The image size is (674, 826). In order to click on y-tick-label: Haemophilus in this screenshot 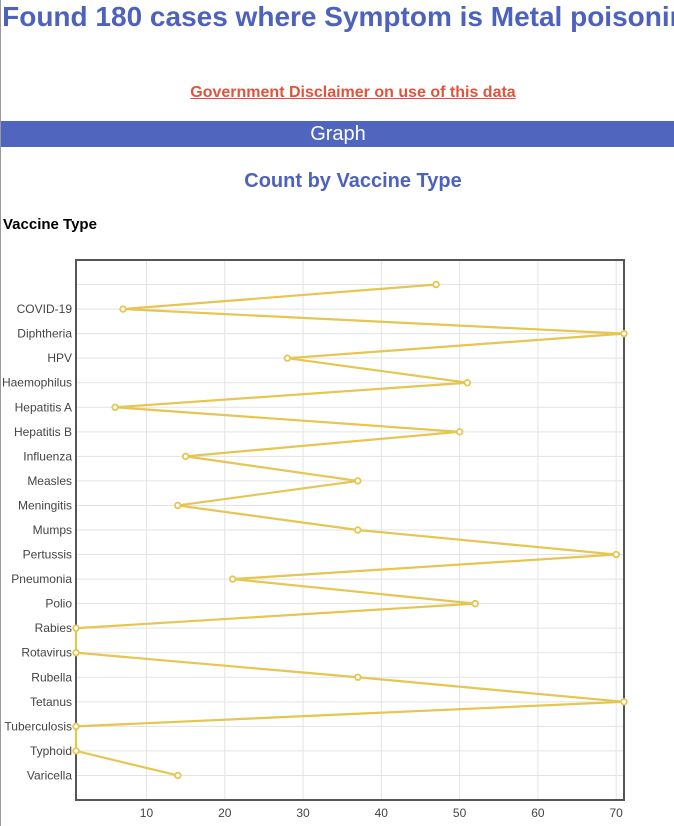, I will do `click(37, 383)`.